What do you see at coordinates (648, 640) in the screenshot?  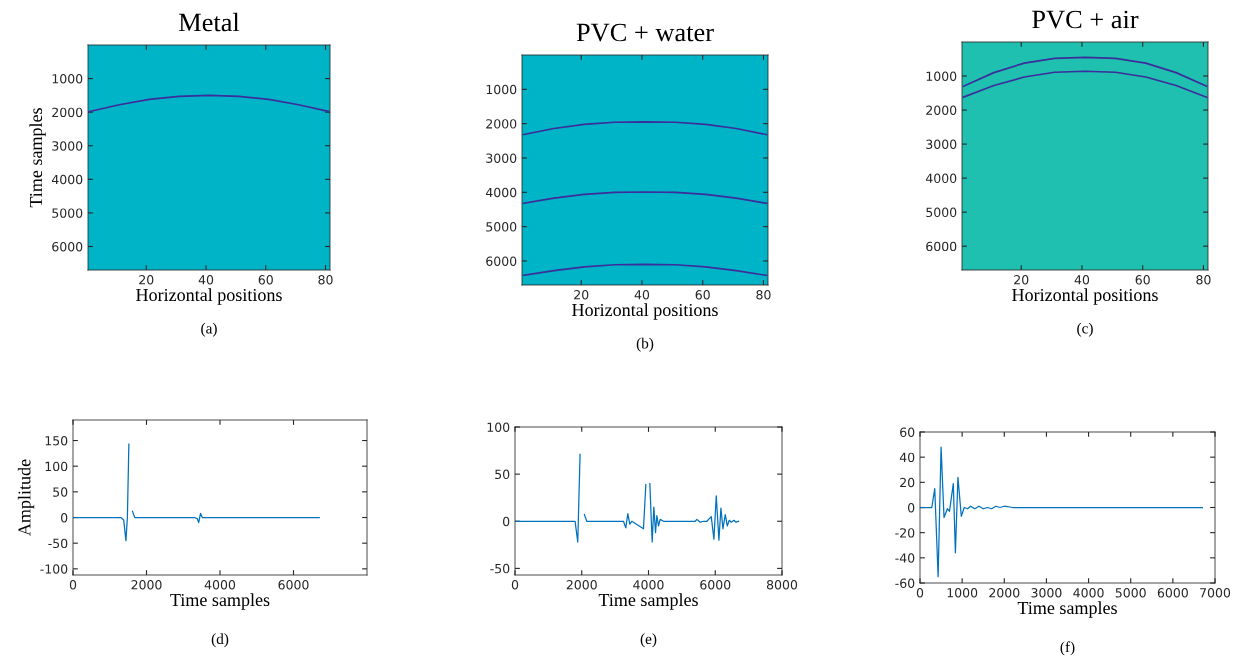 I see `text: (e)` at bounding box center [648, 640].